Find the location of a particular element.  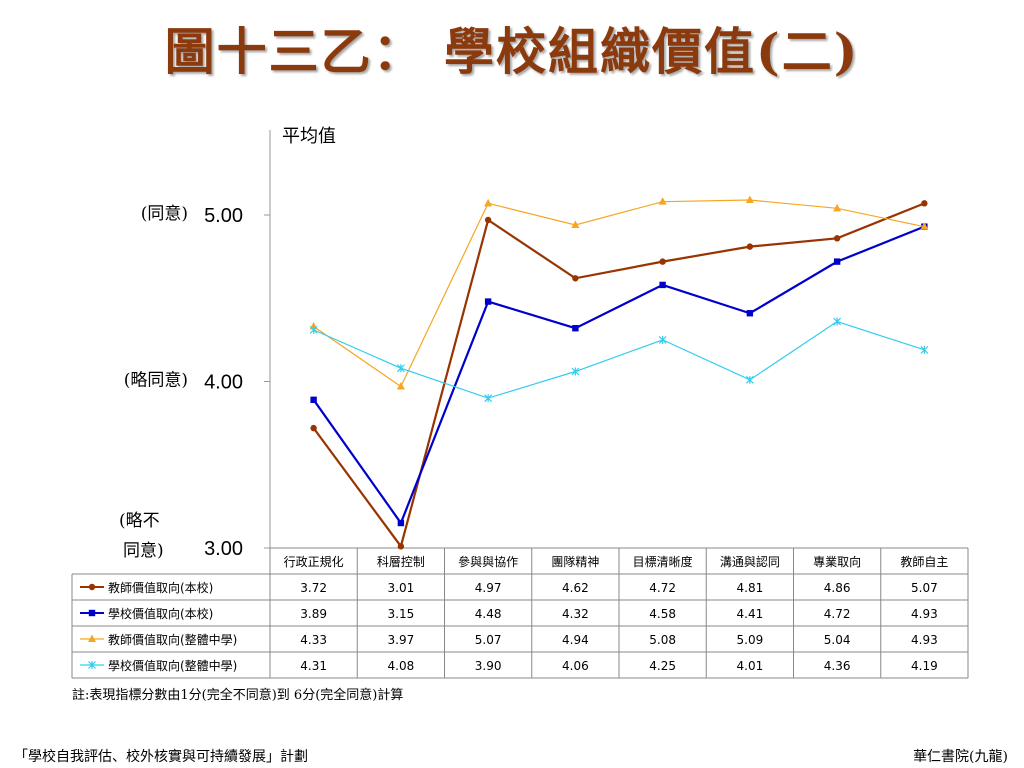

table-value-cell: 4.81 is located at coordinates (750, 588).